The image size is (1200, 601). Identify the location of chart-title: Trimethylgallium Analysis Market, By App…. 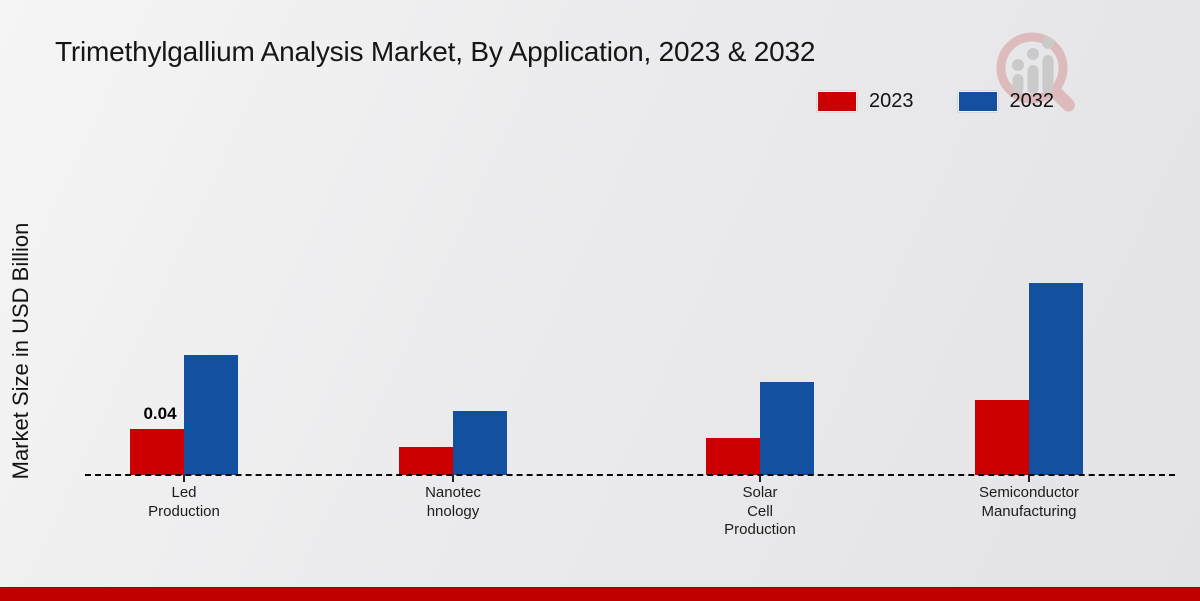
(435, 51).